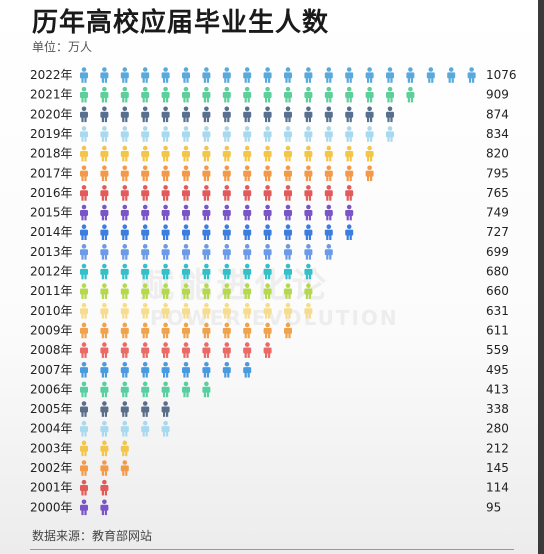 The width and height of the screenshot is (544, 554). What do you see at coordinates (51, 429) in the screenshot?
I see `year-label: 2004年` at bounding box center [51, 429].